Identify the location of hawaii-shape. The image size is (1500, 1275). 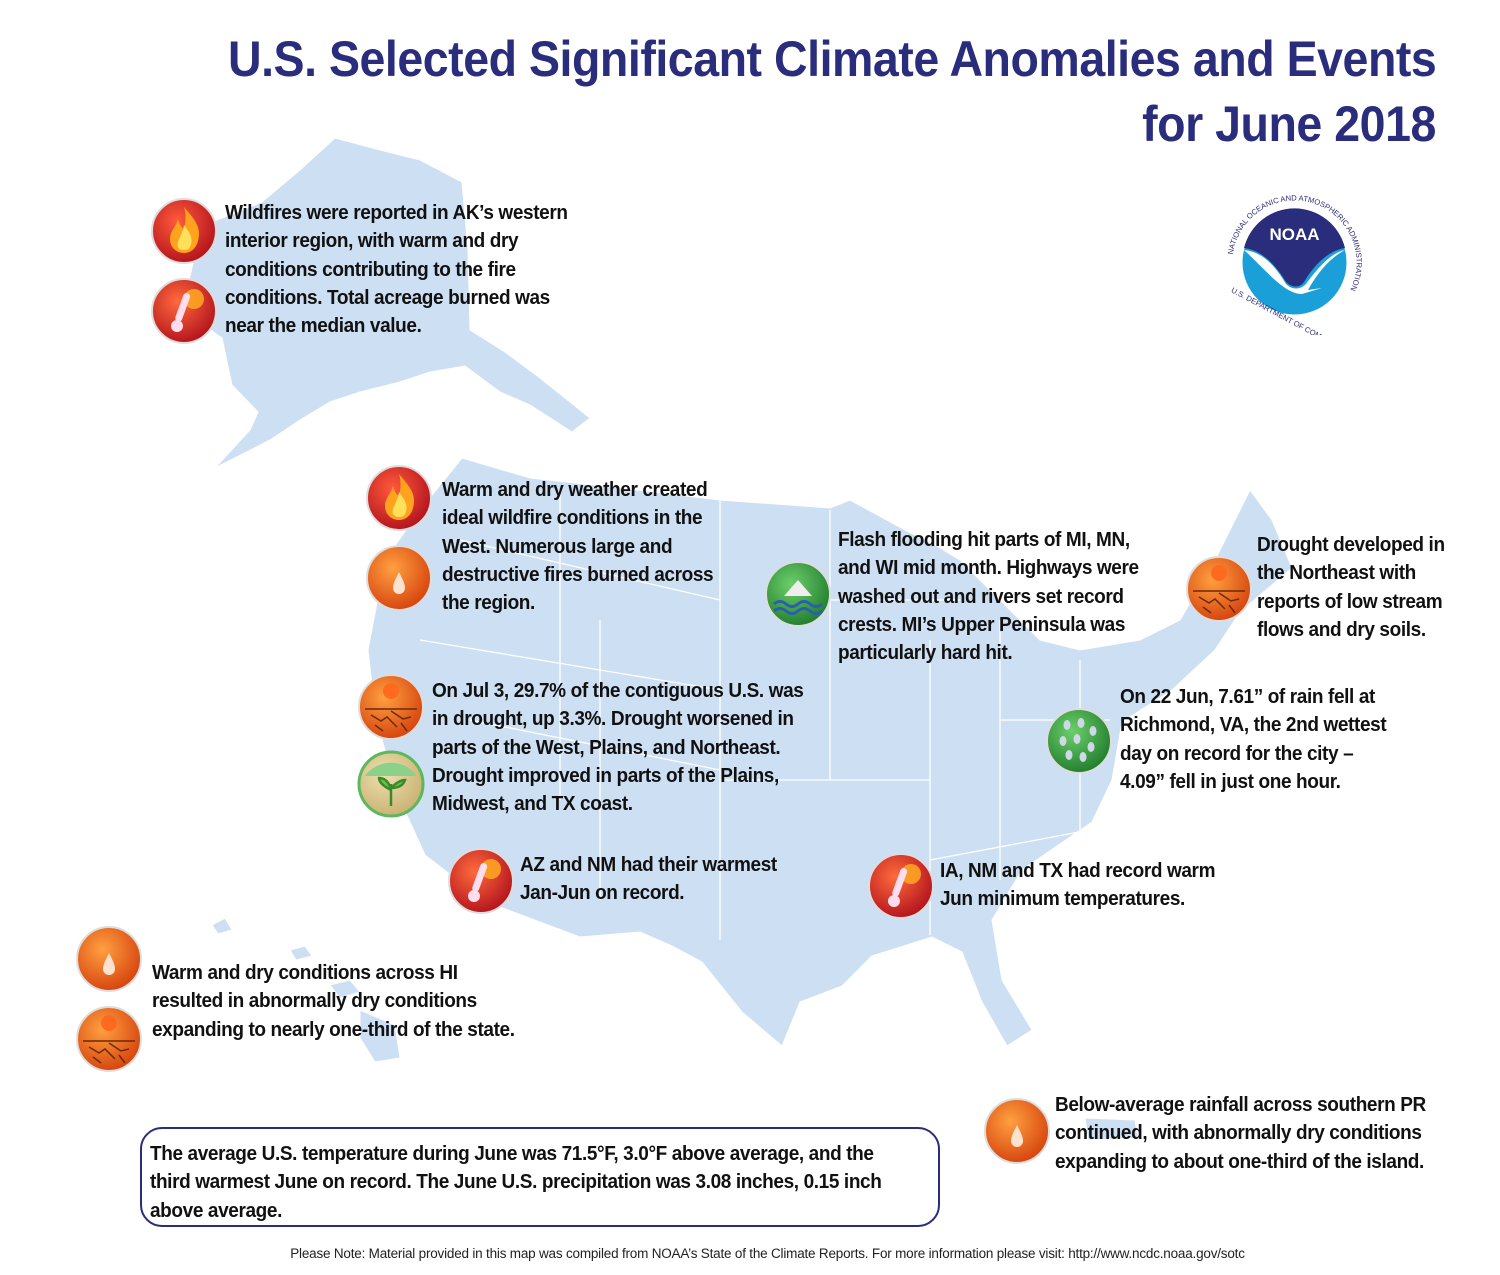
(222, 926).